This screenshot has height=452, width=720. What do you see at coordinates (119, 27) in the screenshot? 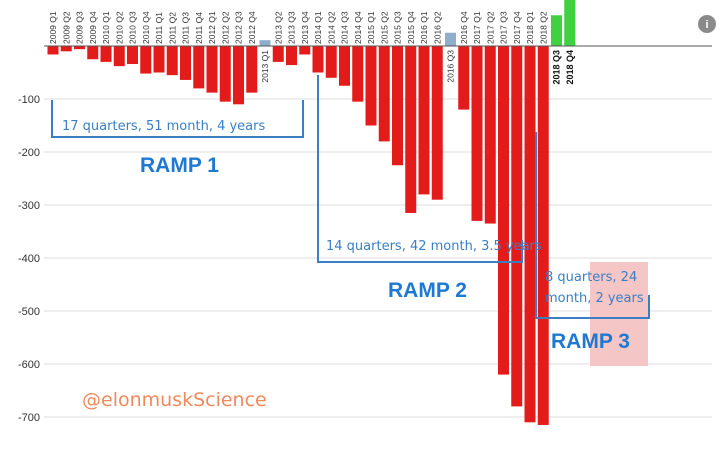
I see `x-tick-label: 2010 Q2` at bounding box center [119, 27].